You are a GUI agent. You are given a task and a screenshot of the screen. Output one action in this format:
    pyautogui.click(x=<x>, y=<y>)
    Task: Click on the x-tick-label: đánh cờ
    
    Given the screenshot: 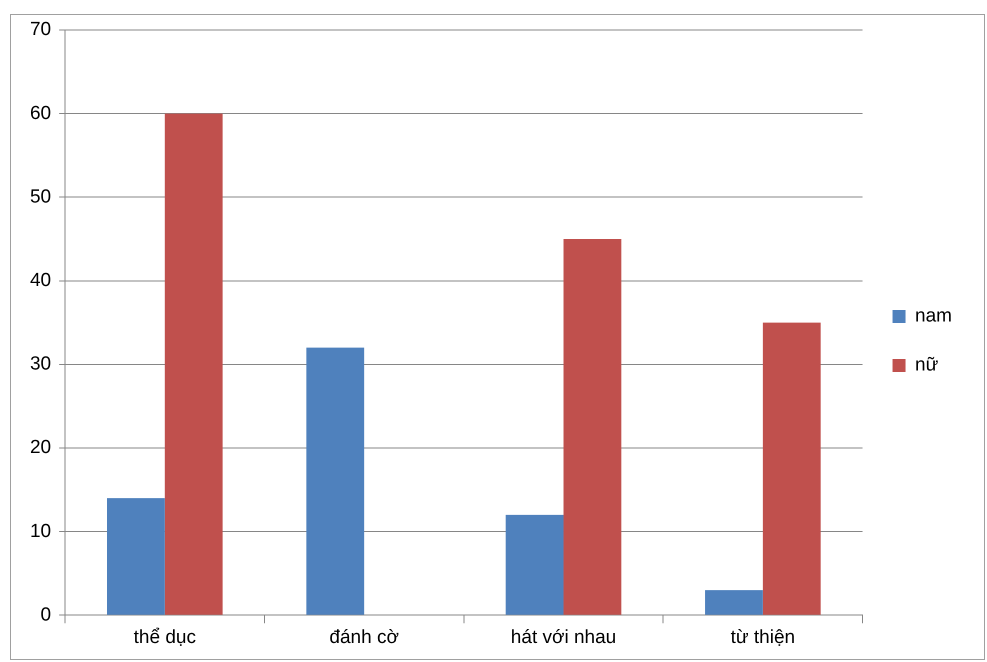 What is the action you would take?
    pyautogui.click(x=364, y=637)
    